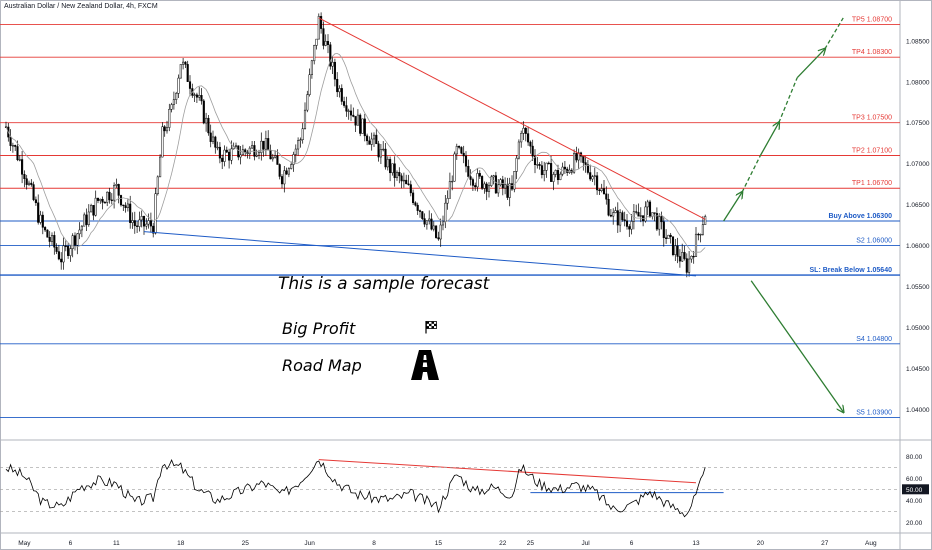 The image size is (932, 550). I want to click on time-tick-label: Jul, so click(585, 543).